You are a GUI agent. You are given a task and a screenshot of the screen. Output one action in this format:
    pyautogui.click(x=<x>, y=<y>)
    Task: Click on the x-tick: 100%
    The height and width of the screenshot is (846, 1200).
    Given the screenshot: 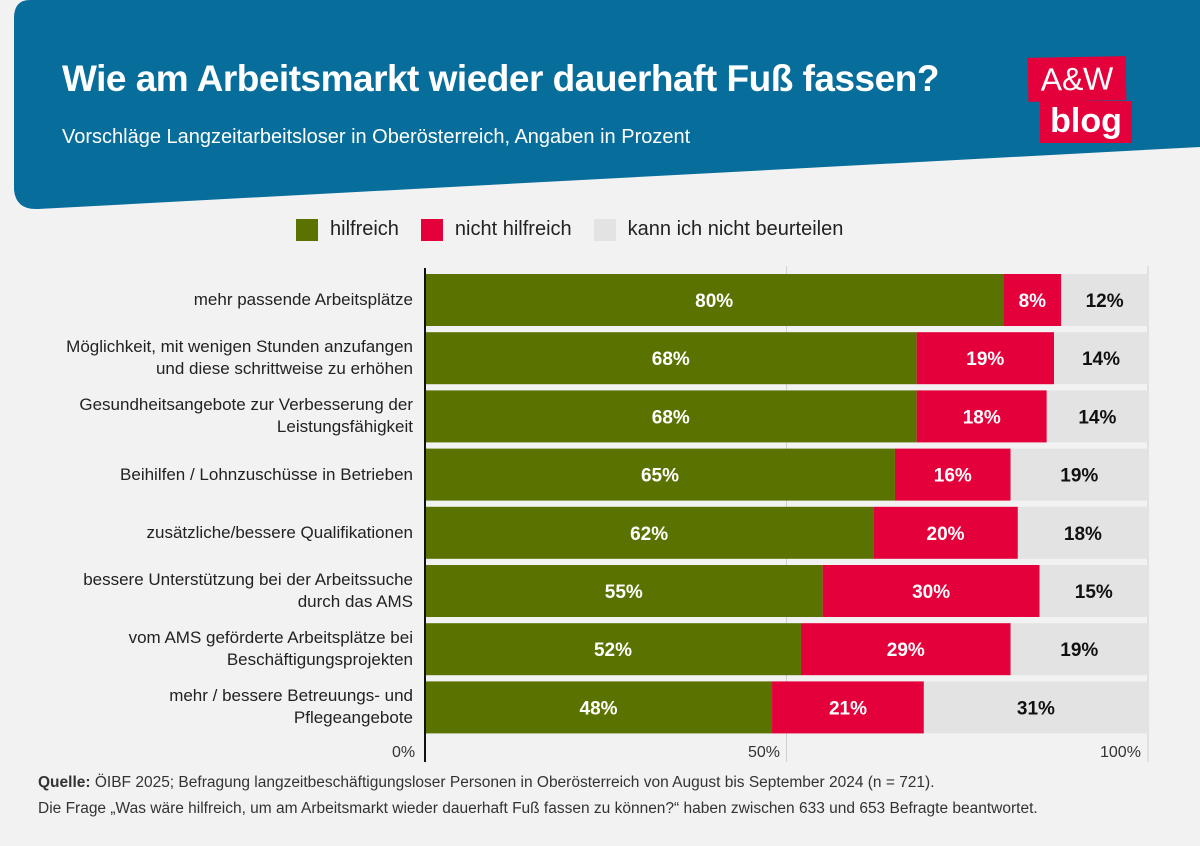 What is the action you would take?
    pyautogui.click(x=1120, y=752)
    